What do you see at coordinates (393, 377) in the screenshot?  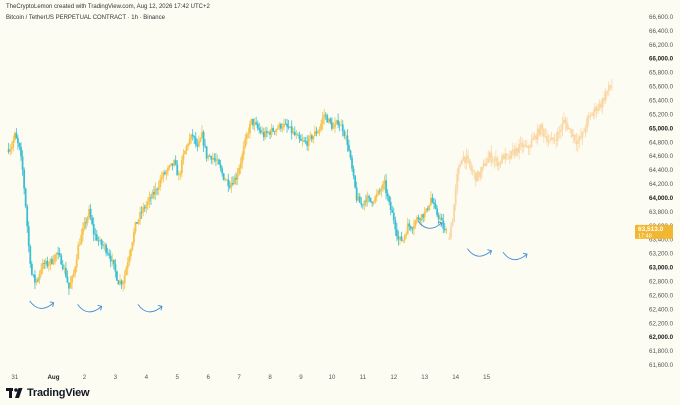 I see `x-tick-label: 12` at bounding box center [393, 377].